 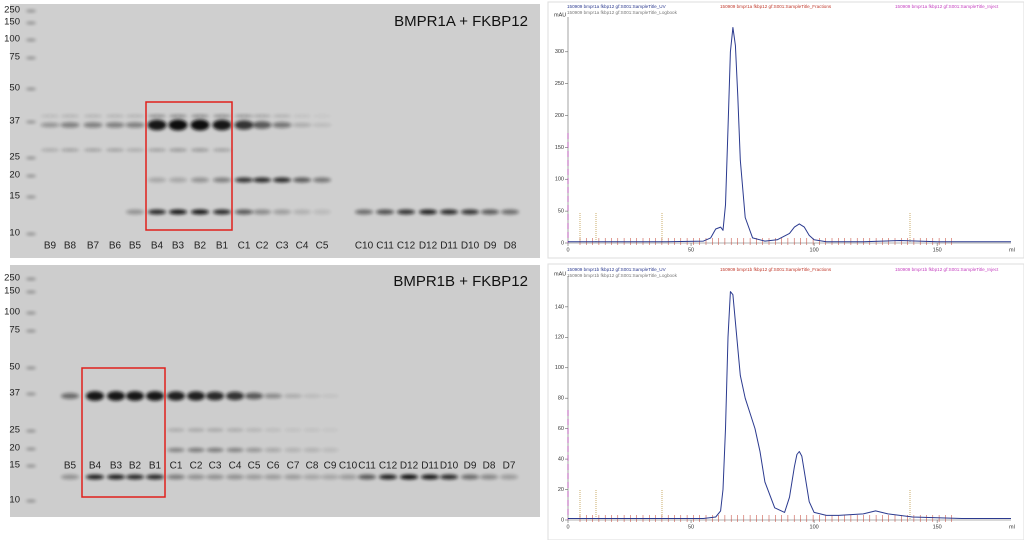 What do you see at coordinates (123, 432) in the screenshot?
I see `highlight-box` at bounding box center [123, 432].